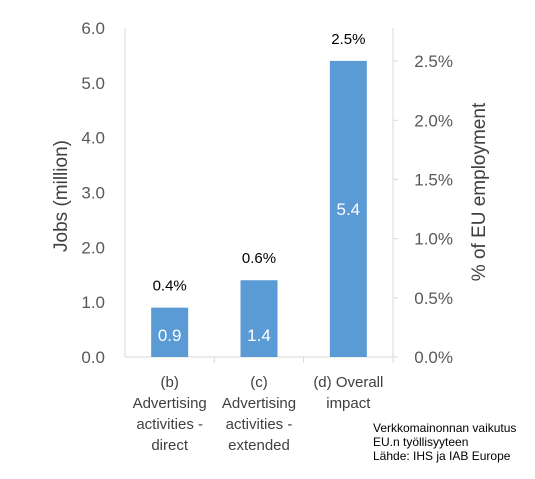 This screenshot has width=535, height=479. I want to click on employment-share-label: 0.6%, so click(259, 258).